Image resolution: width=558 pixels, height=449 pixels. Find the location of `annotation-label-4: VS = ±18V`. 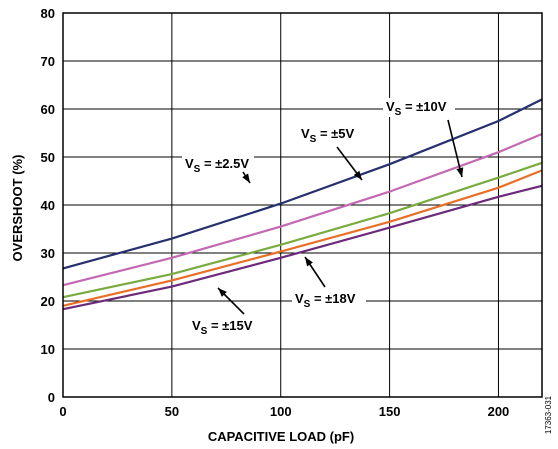

annotation-label-4: VS = ±18V is located at coordinates (325, 300).